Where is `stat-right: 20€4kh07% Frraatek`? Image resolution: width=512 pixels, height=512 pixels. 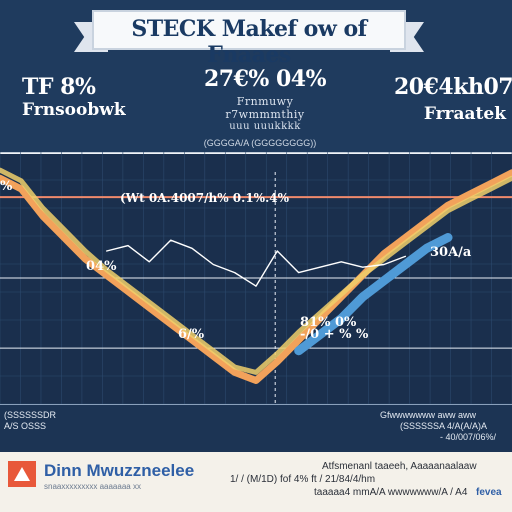
stat-right: 20€4kh07% Frraatek is located at coordinates (453, 99).